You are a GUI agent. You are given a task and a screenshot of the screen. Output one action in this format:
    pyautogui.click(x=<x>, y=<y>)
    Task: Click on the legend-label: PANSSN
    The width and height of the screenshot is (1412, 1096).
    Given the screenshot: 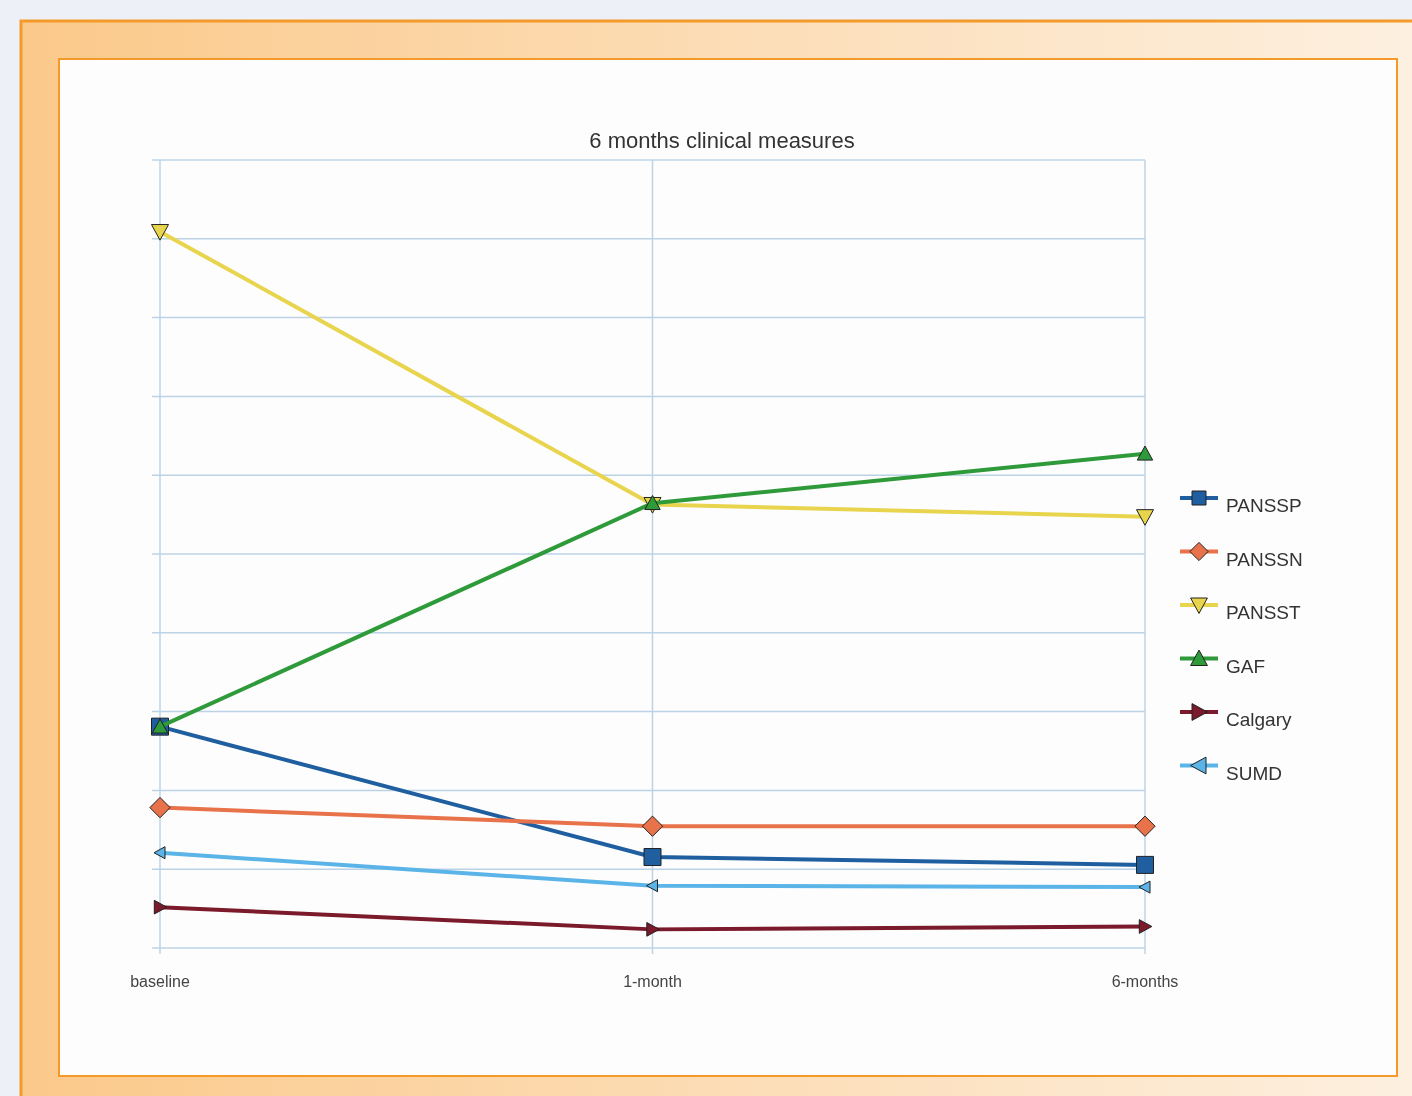 What is the action you would take?
    pyautogui.click(x=1264, y=559)
    